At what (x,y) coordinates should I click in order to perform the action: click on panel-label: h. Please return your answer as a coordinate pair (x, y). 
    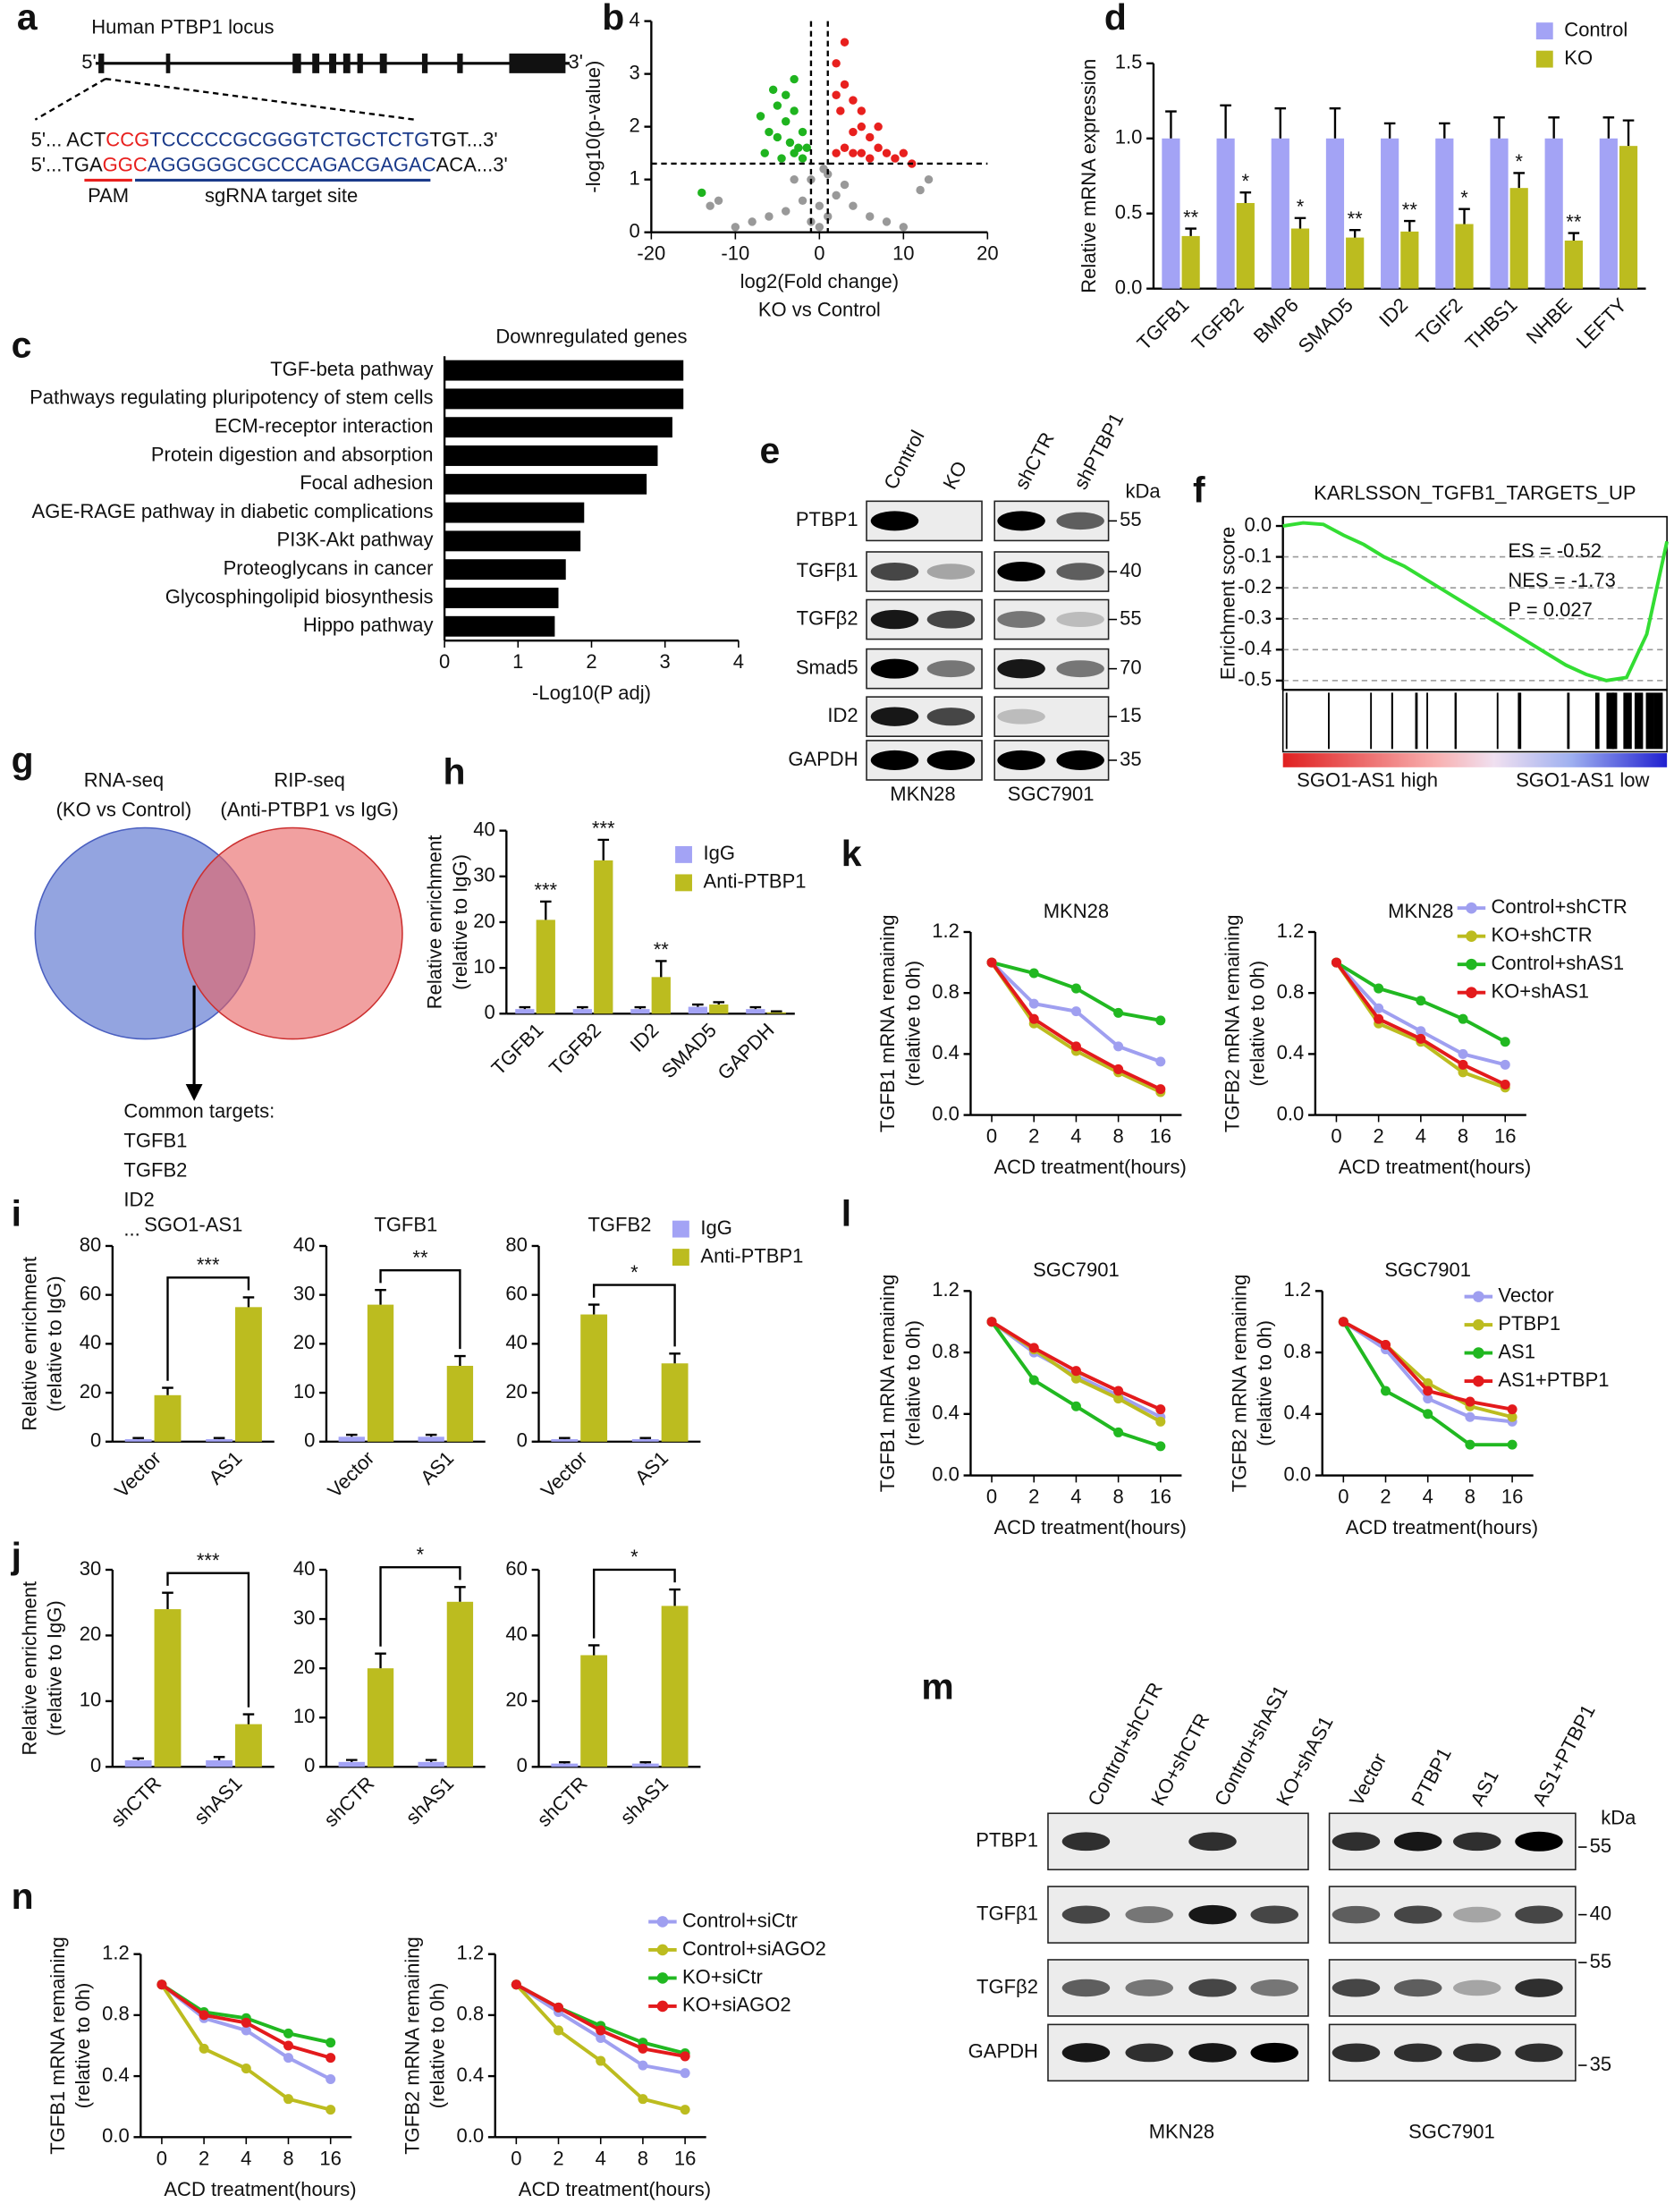
    Looking at the image, I should click on (455, 771).